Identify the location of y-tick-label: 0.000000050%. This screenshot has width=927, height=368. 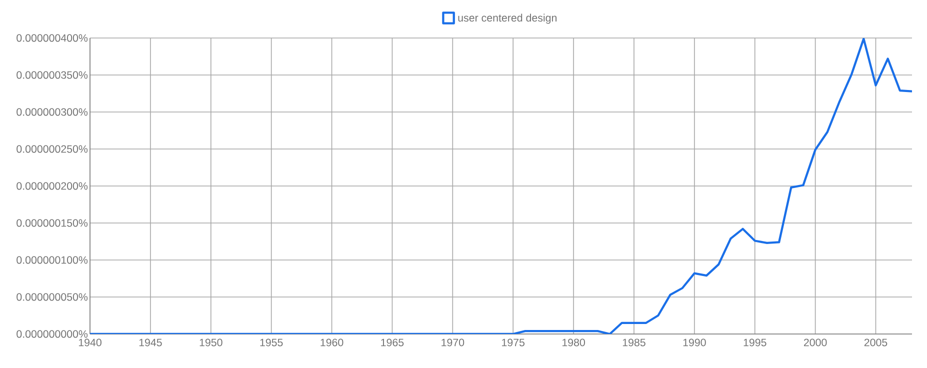
(52, 297).